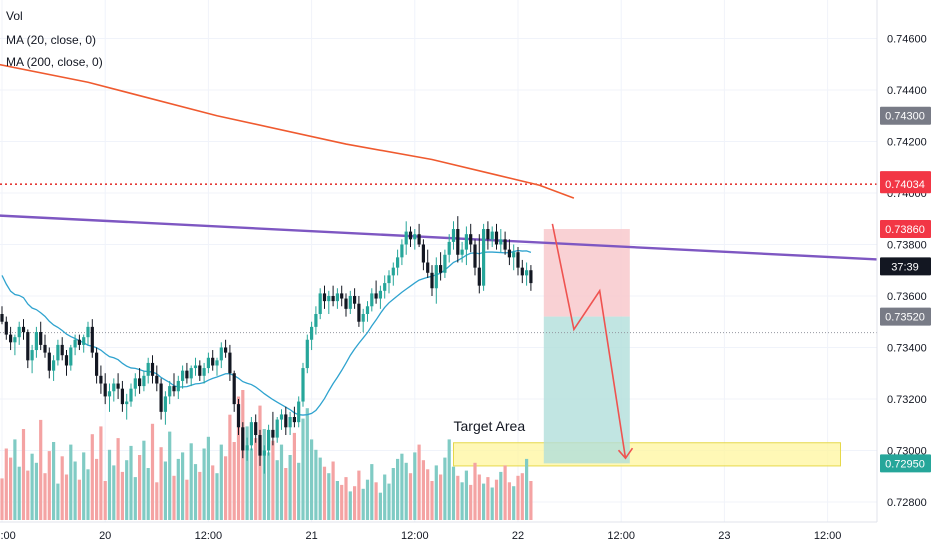  I want to click on legend-ma20: MA (20, close, 0), so click(51, 40).